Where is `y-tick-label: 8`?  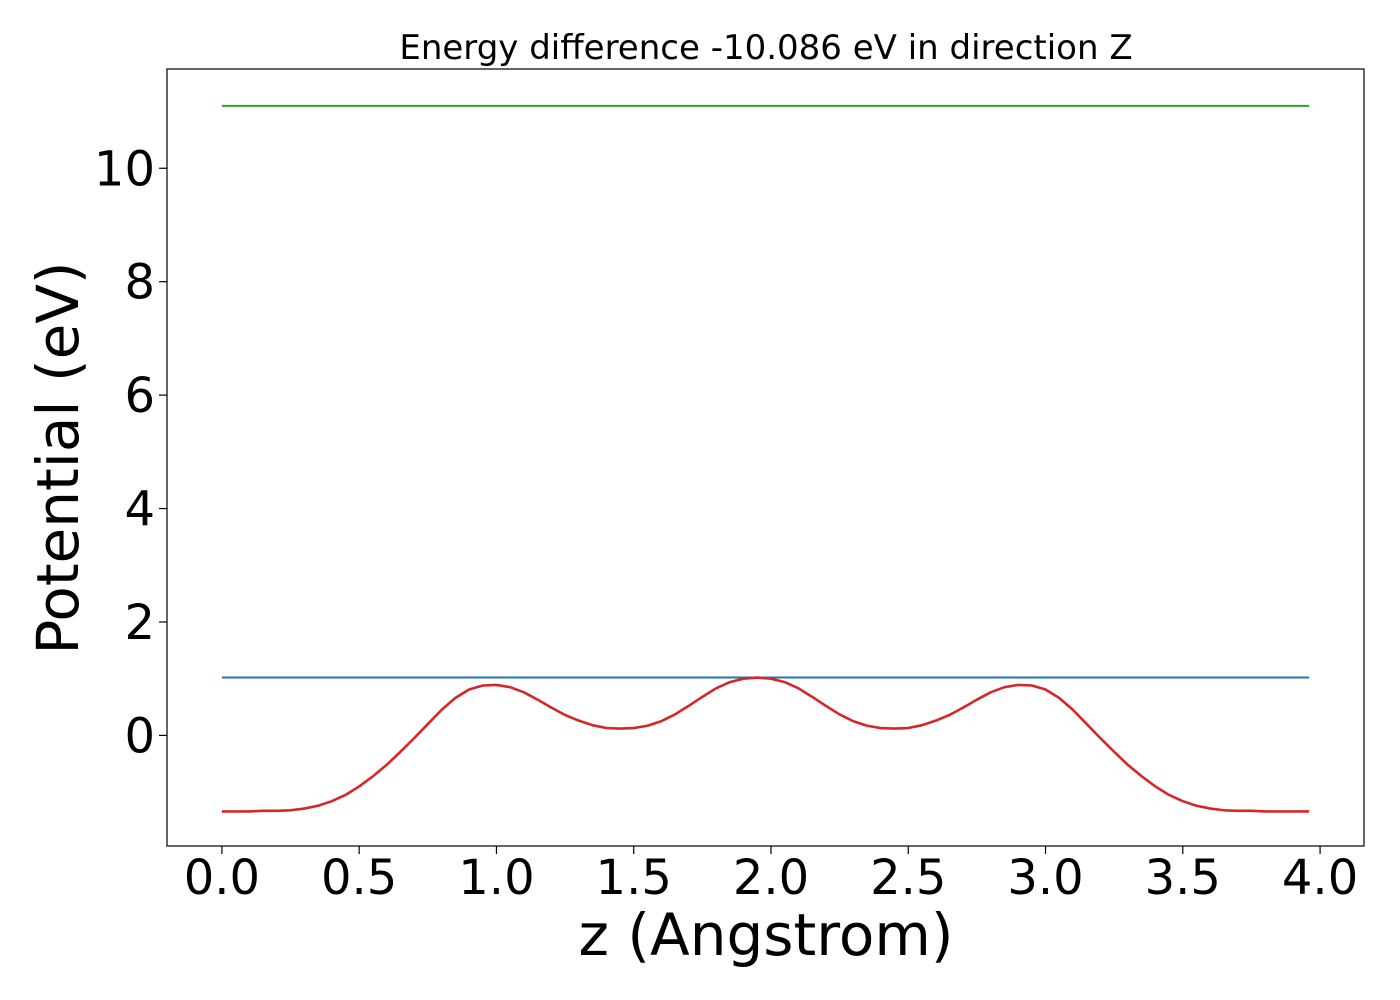 y-tick-label: 8 is located at coordinates (139, 283).